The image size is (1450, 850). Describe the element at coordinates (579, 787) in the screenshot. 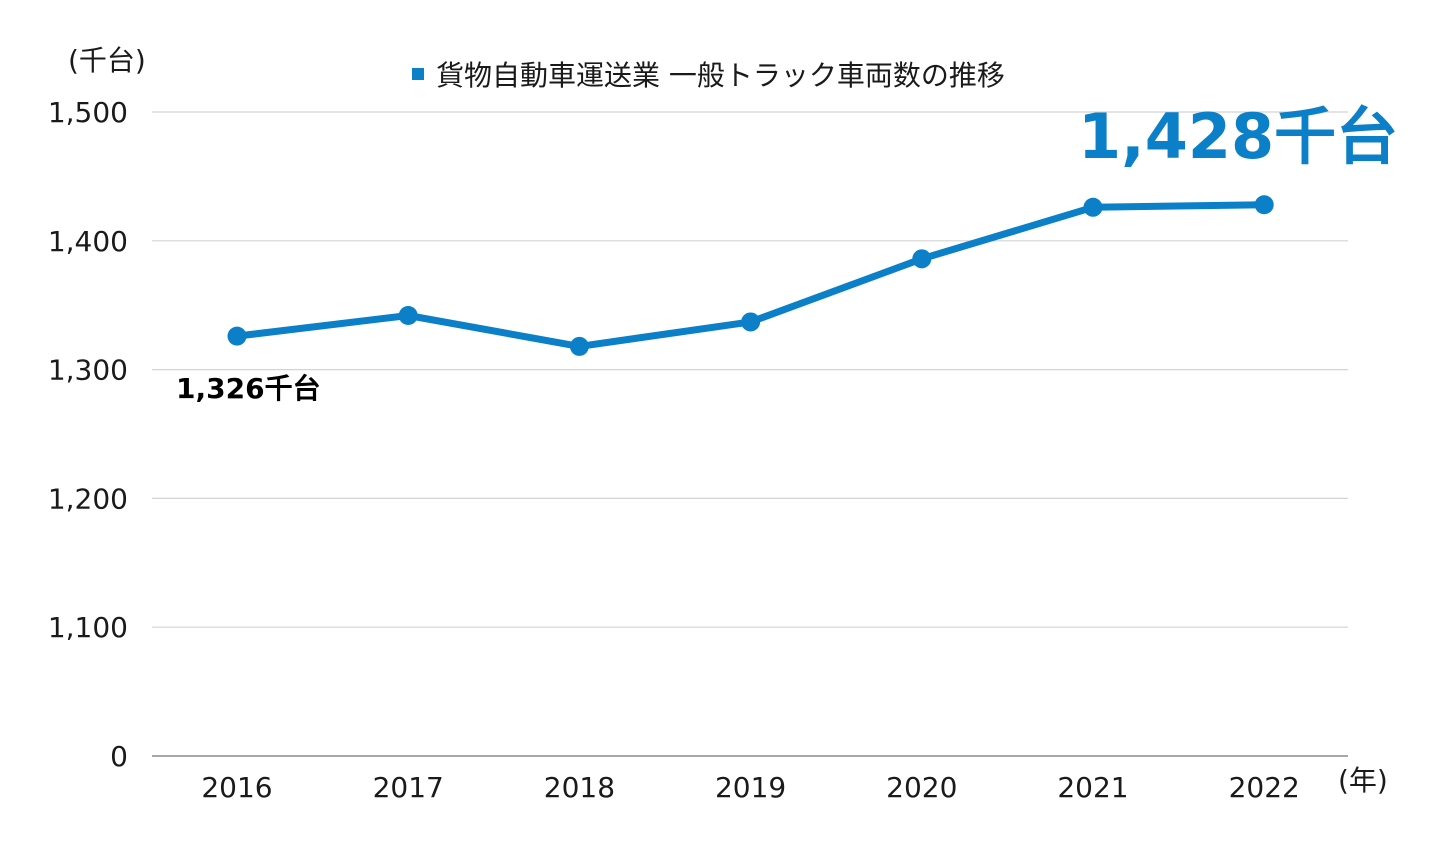

I see `x-tick-label: 2018` at that location.